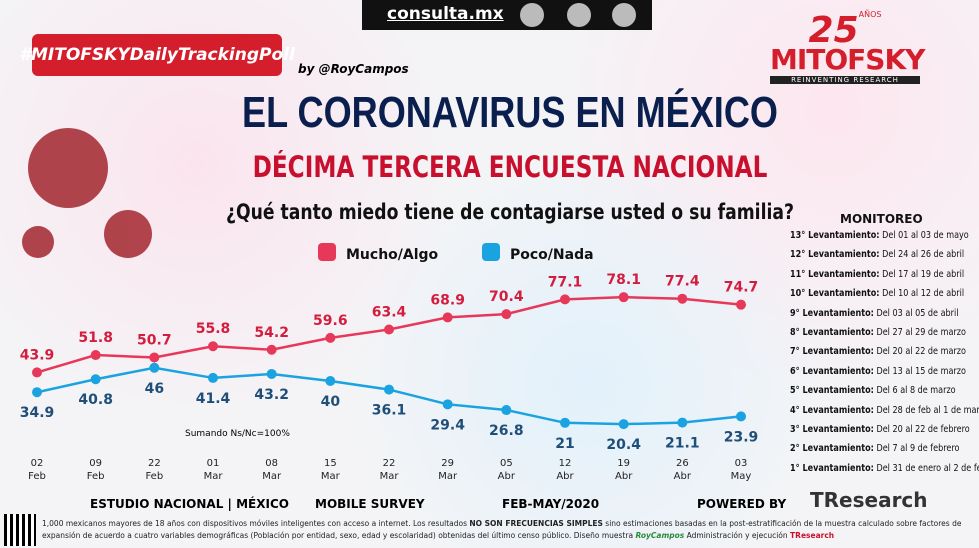 The height and width of the screenshot is (548, 979). I want to click on data-label: 23.9, so click(741, 437).